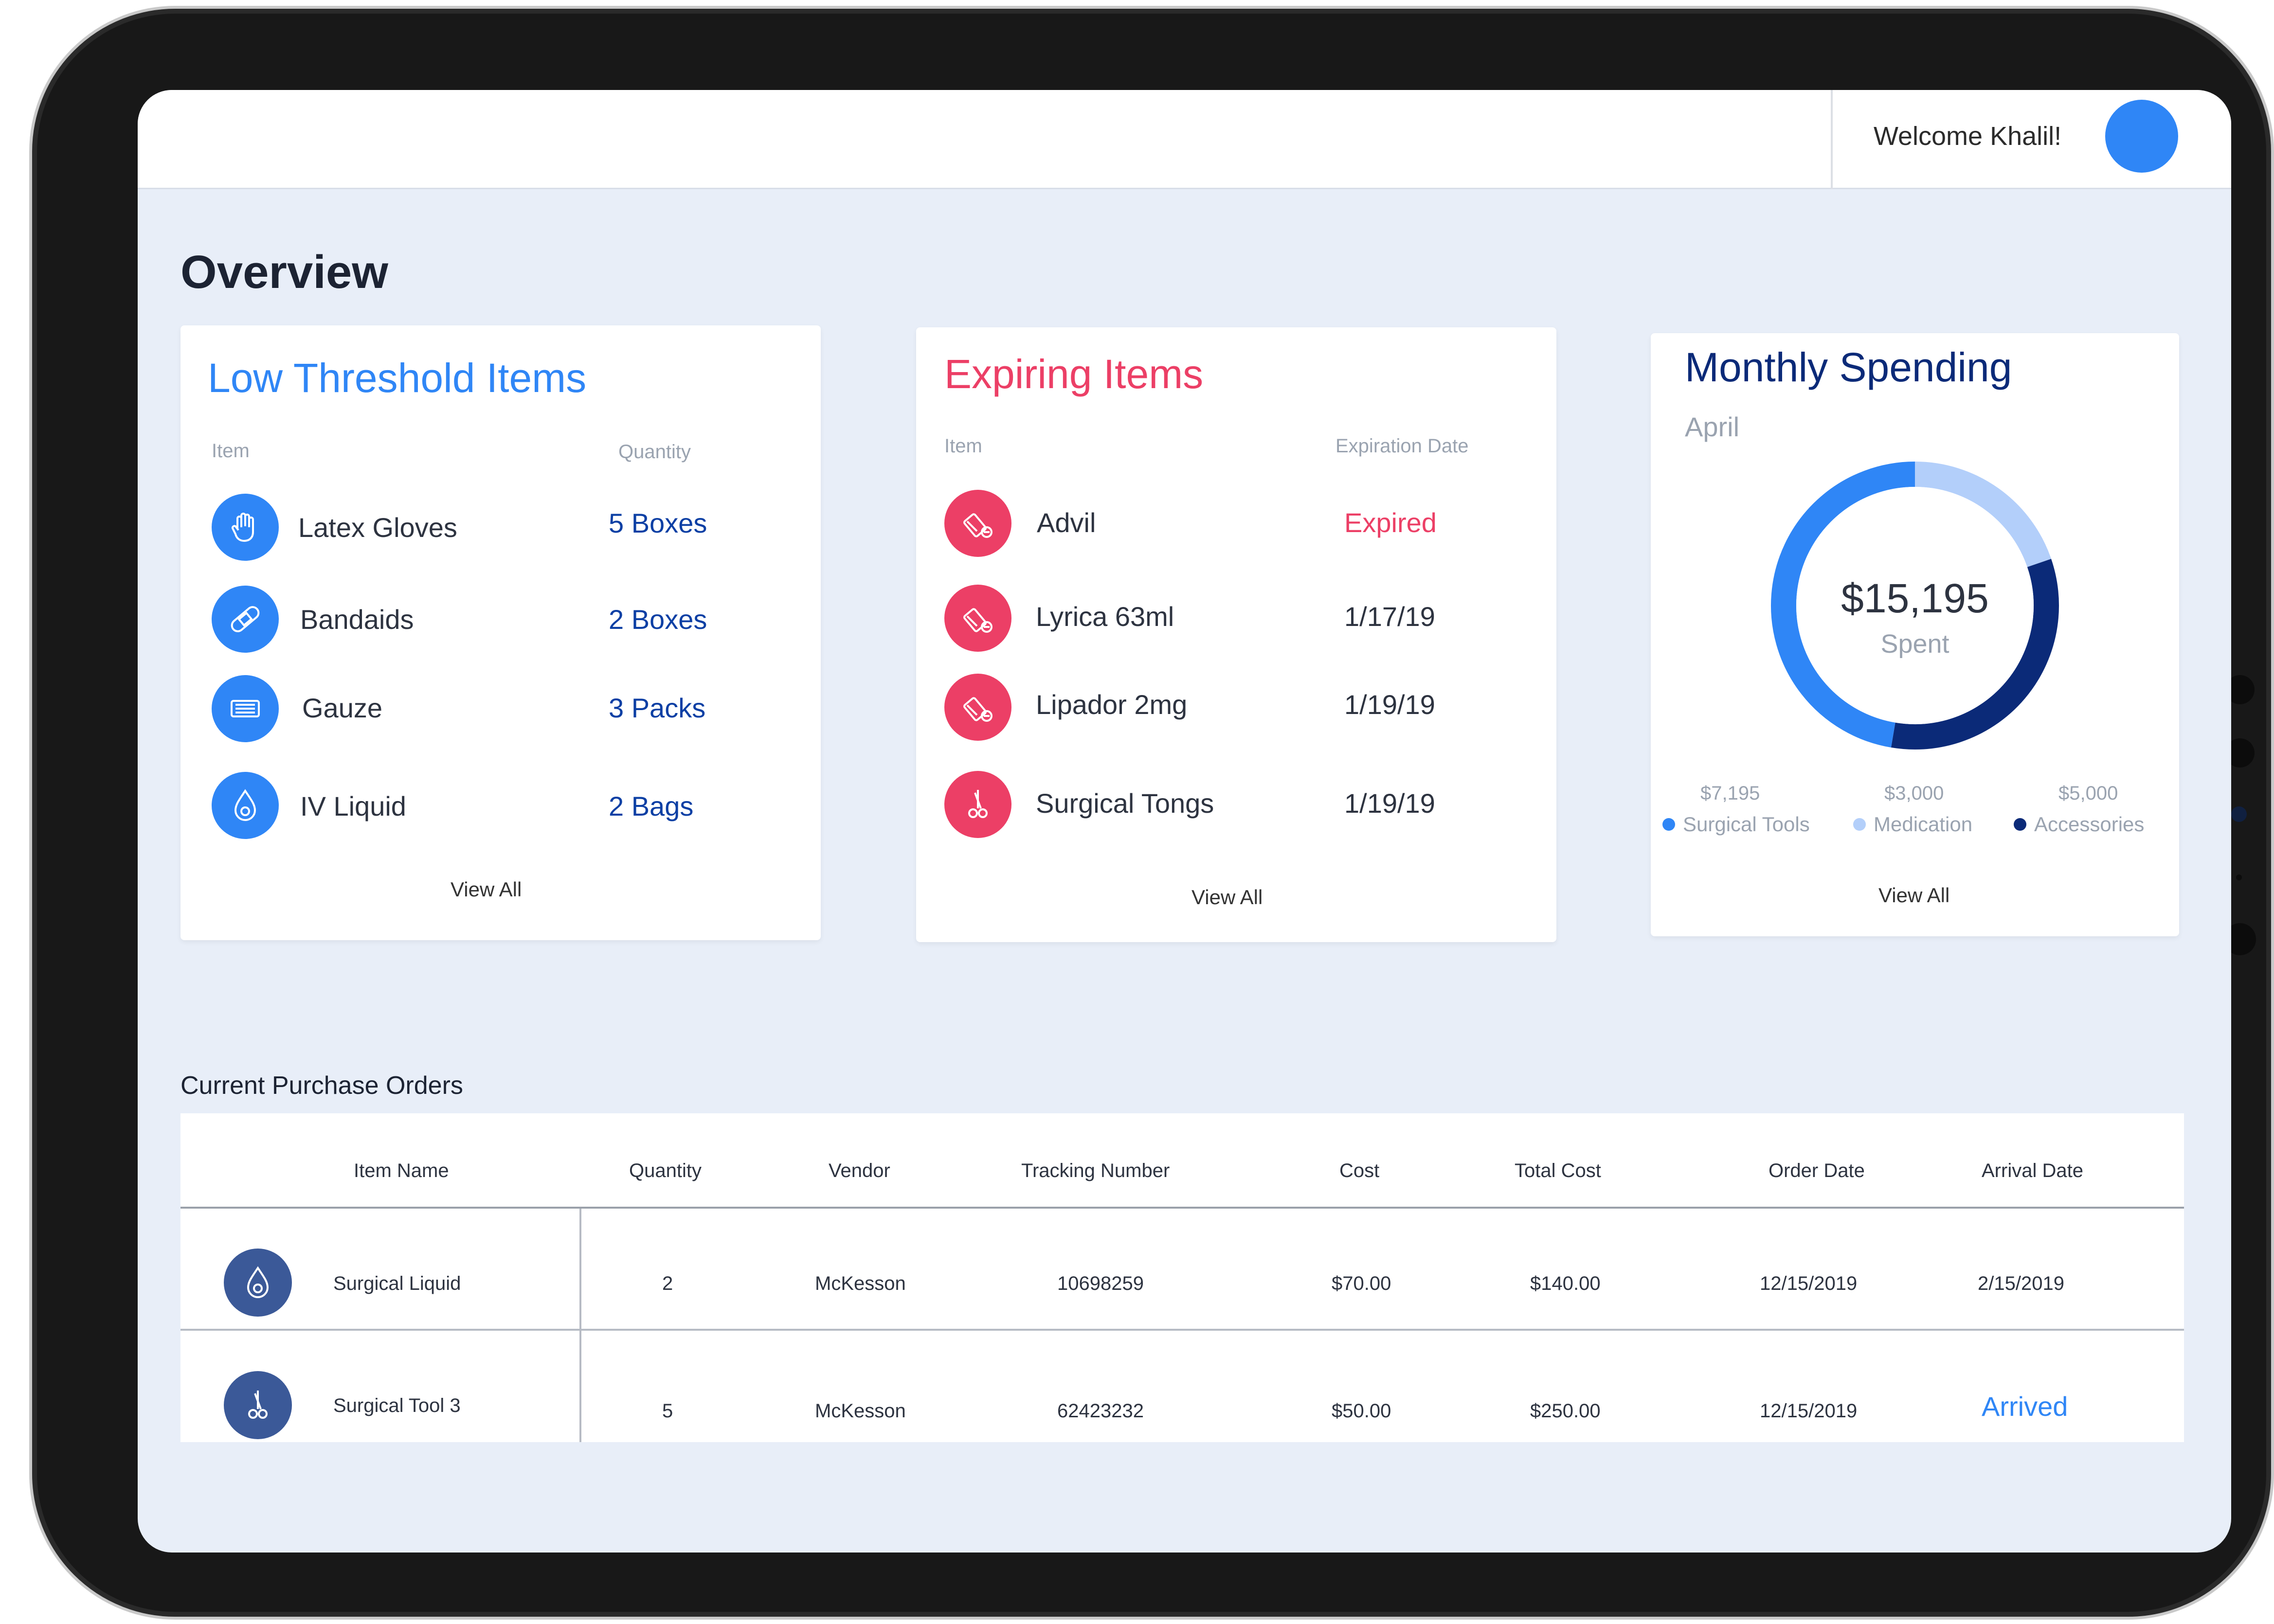 This screenshot has width=2274, height=1624. Describe the element at coordinates (397, 378) in the screenshot. I see `low-threshold-title: Low Threshold Items` at that location.